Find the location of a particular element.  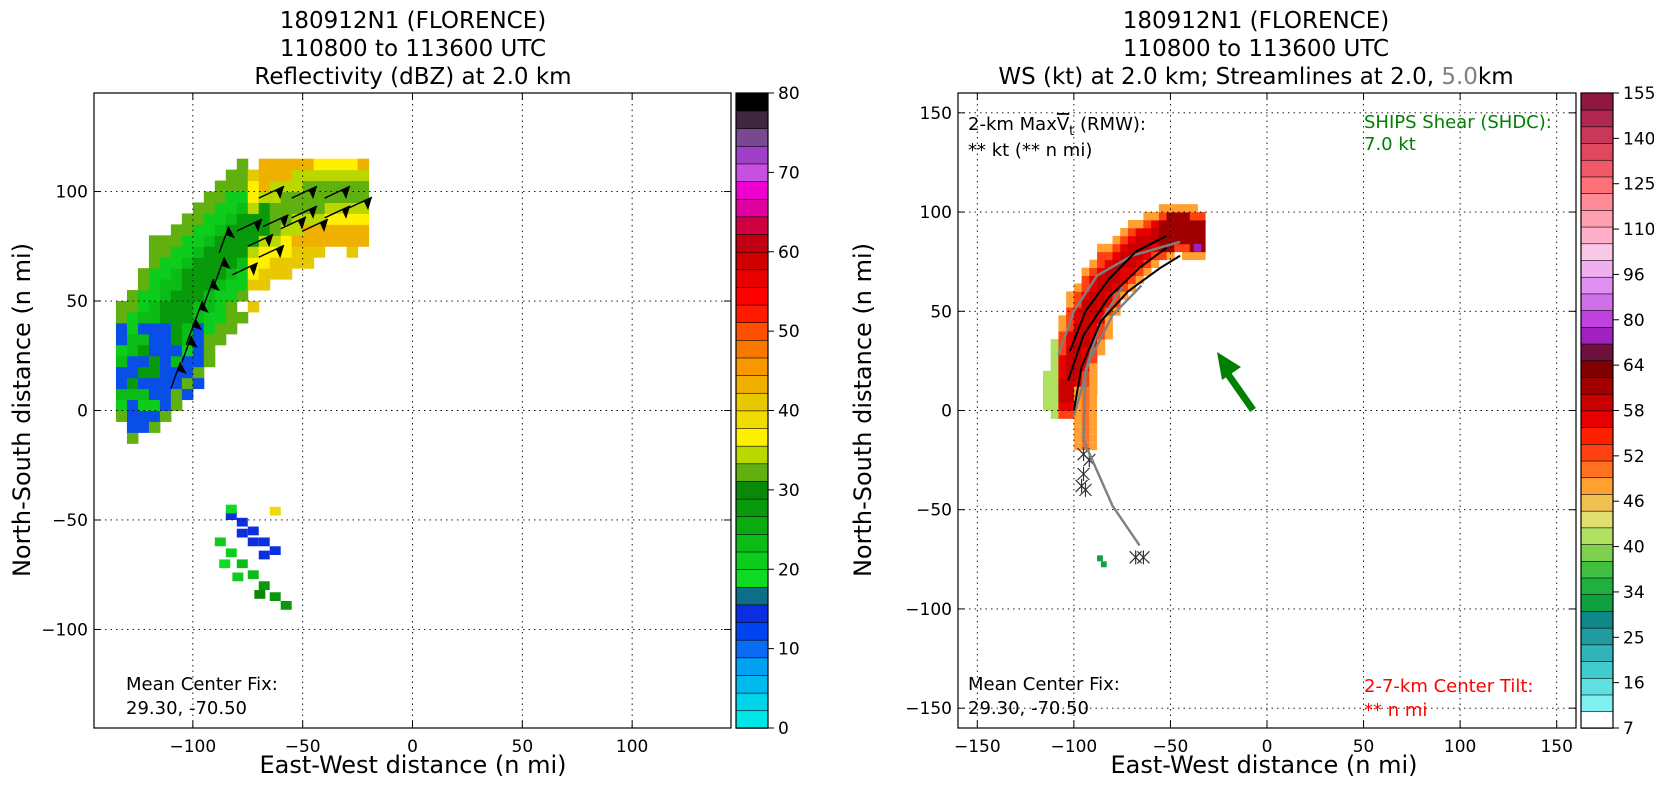

right-streamlines is located at coordinates (1119, 390).